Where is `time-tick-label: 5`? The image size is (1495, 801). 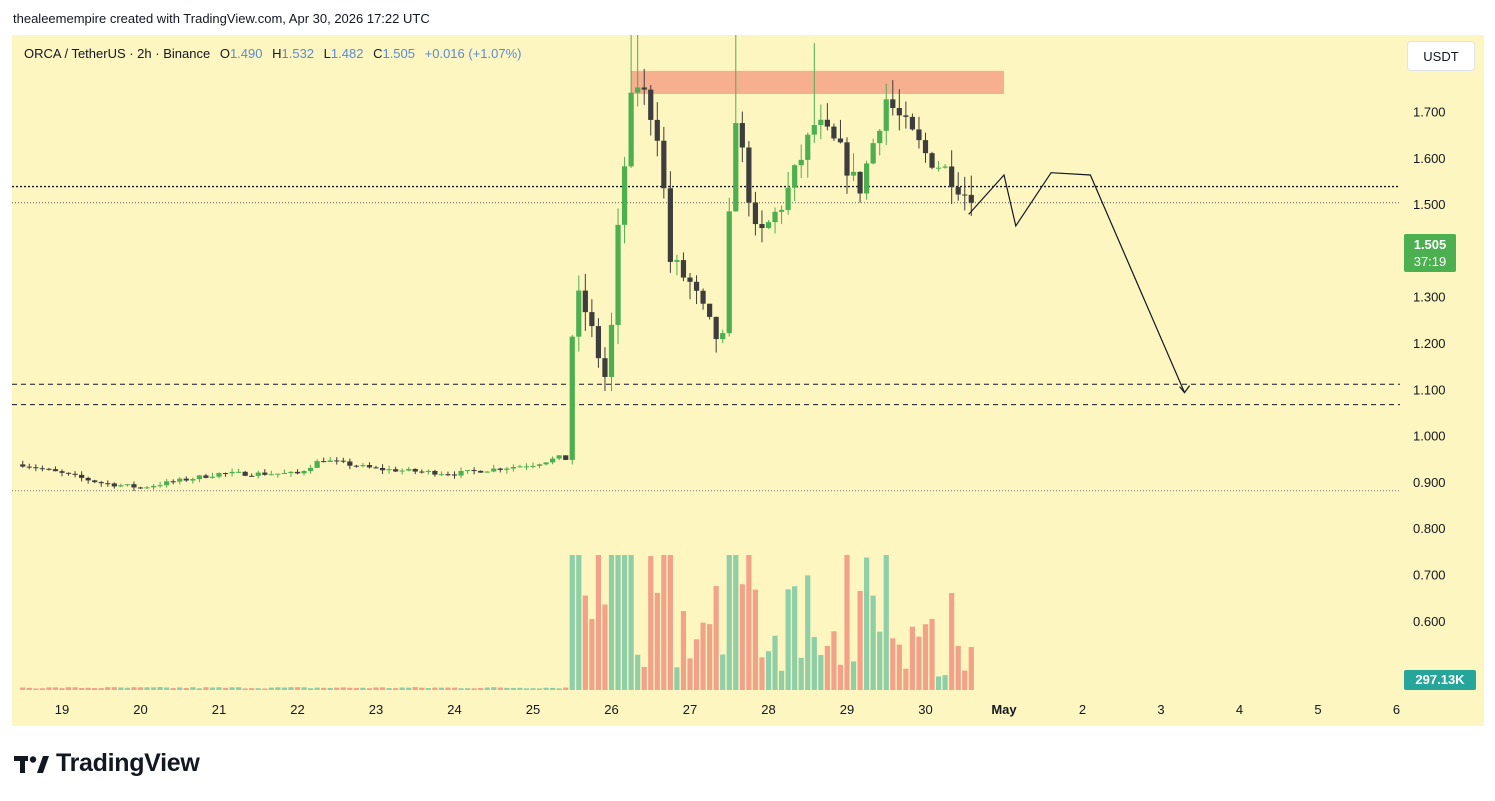
time-tick-label: 5 is located at coordinates (1317, 709).